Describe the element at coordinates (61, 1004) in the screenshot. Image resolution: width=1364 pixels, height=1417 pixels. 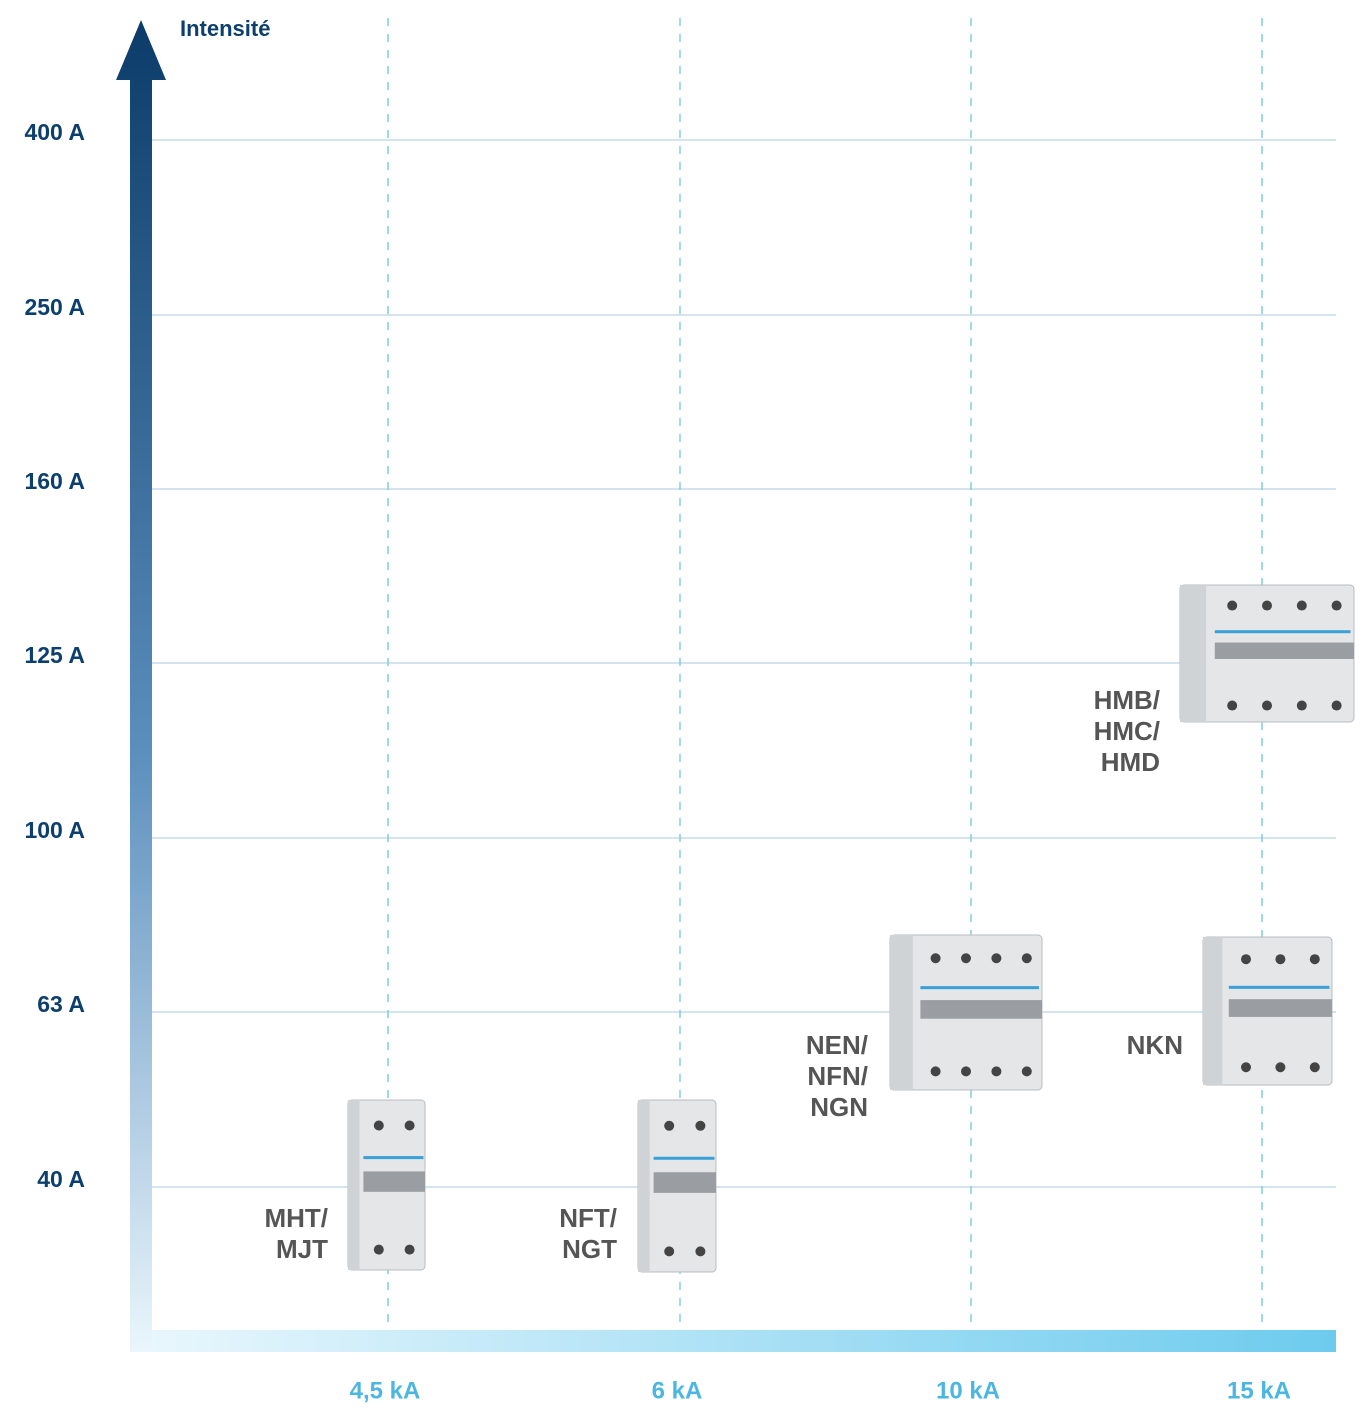
I see `y-label: 63 A` at that location.